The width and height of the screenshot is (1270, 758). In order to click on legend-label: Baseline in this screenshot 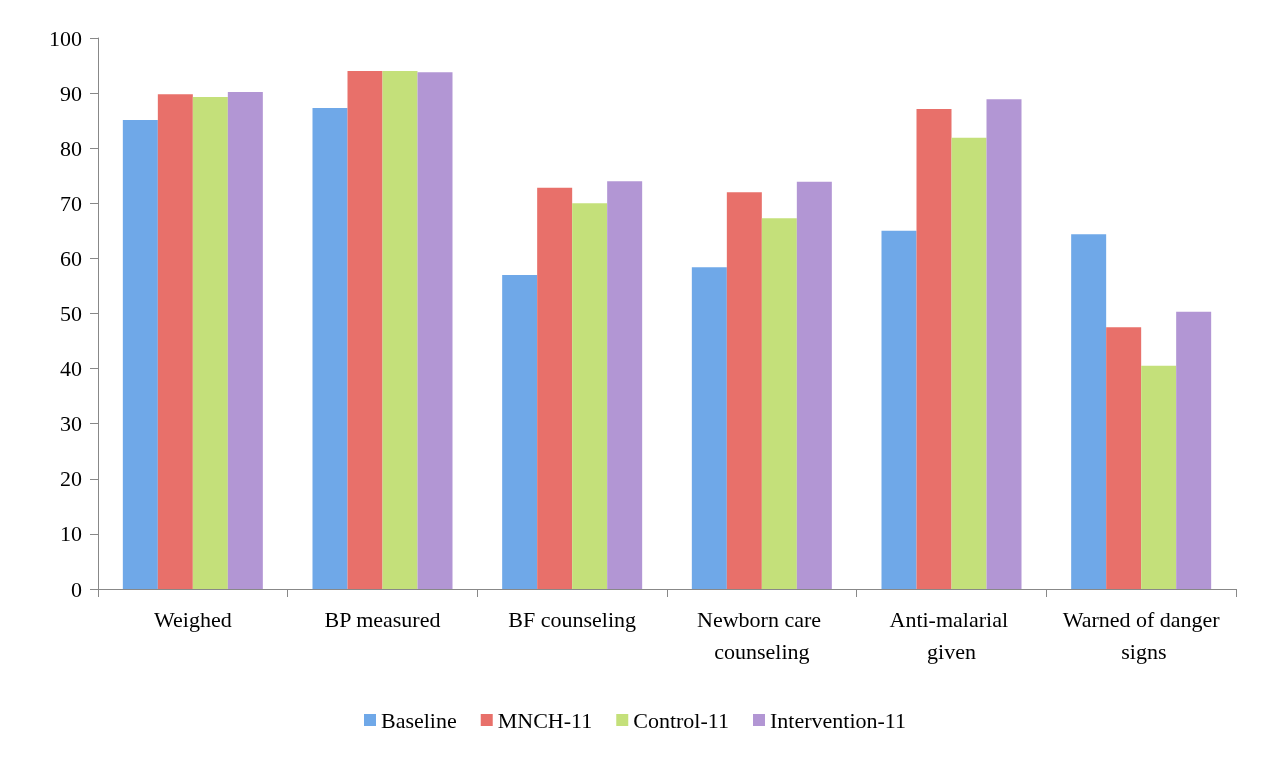, I will do `click(418, 720)`.